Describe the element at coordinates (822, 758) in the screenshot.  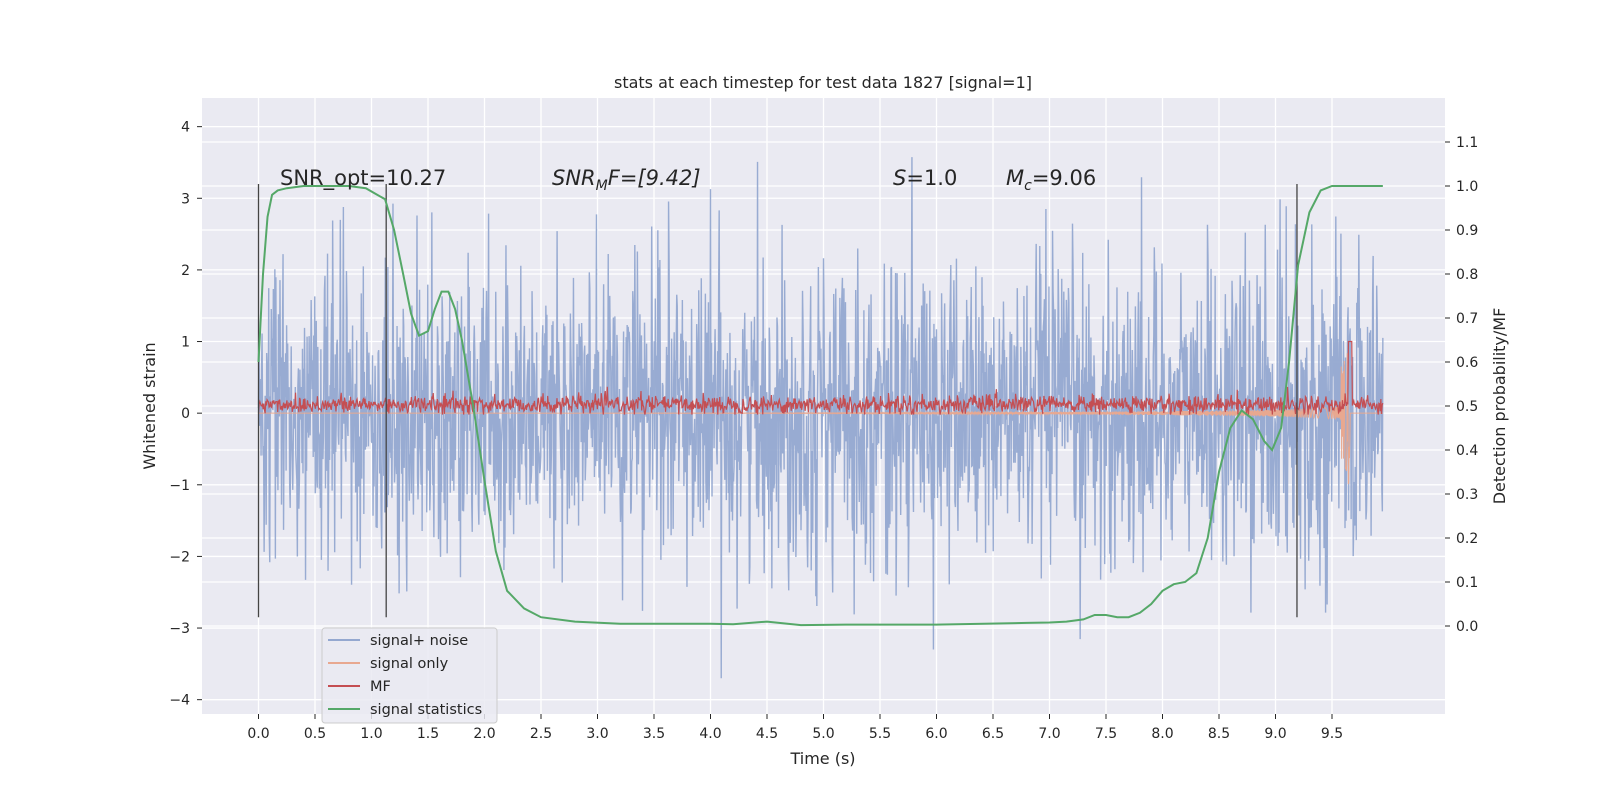
I see `x-axis-label: Time (s)` at that location.